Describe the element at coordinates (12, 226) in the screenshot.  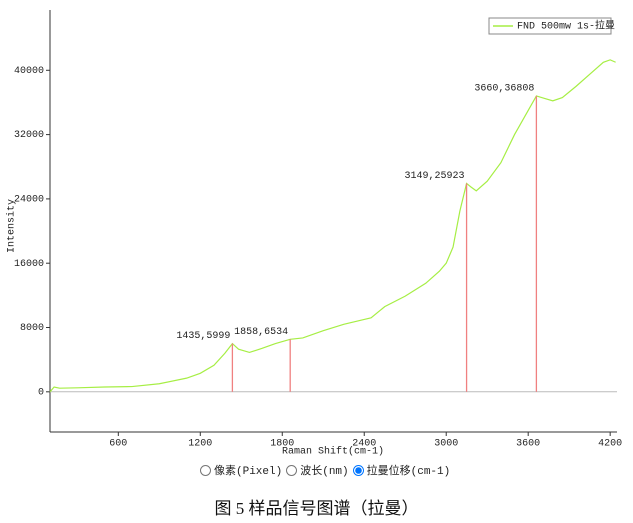
I see `y-axis-label: Intensity` at that location.